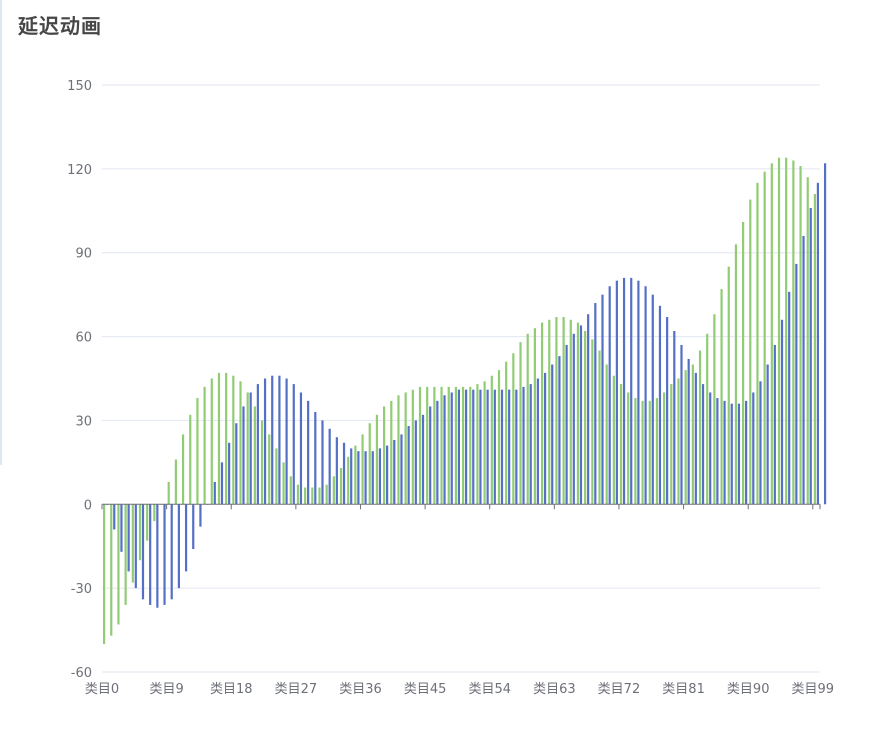 This screenshot has height=730, width=881. Describe the element at coordinates (81, 673) in the screenshot. I see `y-tick-label: -60` at that location.